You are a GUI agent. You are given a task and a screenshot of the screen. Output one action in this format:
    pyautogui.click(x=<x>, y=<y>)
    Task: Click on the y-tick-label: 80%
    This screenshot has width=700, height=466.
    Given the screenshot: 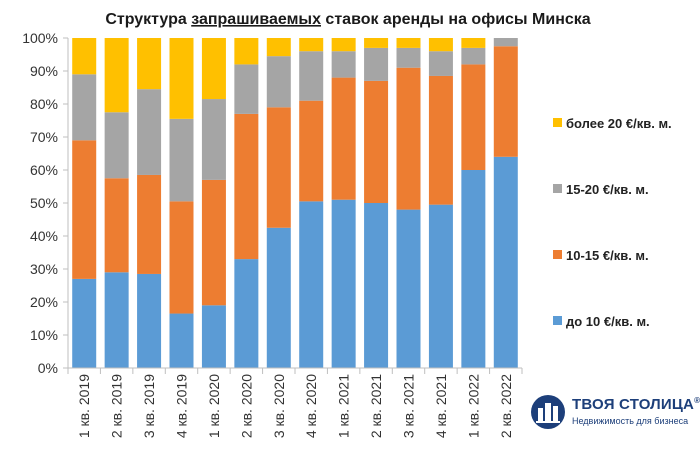 What is the action you would take?
    pyautogui.click(x=44, y=104)
    